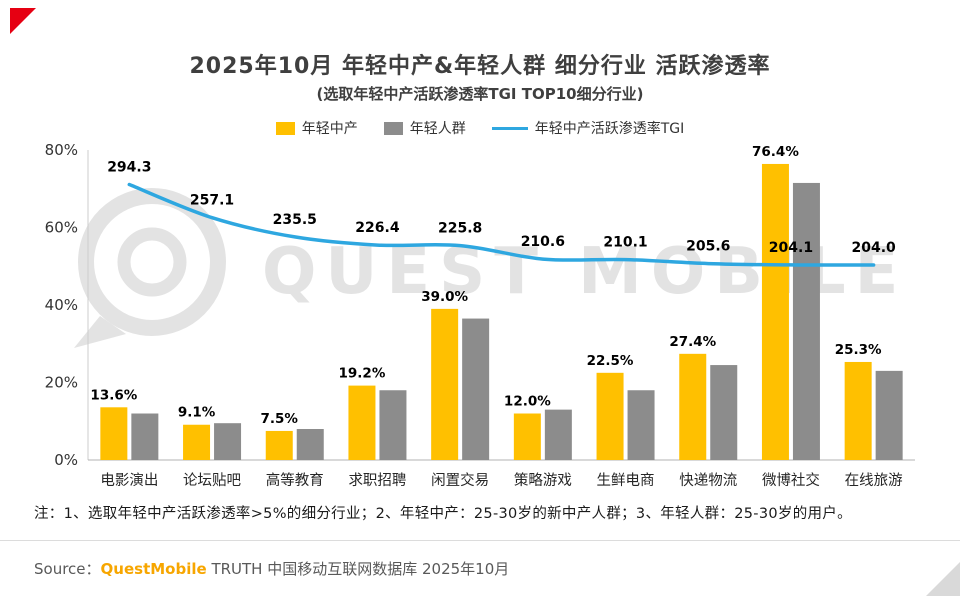 The image size is (960, 596). I want to click on watermark-logo-outer-ring, so click(152, 262).